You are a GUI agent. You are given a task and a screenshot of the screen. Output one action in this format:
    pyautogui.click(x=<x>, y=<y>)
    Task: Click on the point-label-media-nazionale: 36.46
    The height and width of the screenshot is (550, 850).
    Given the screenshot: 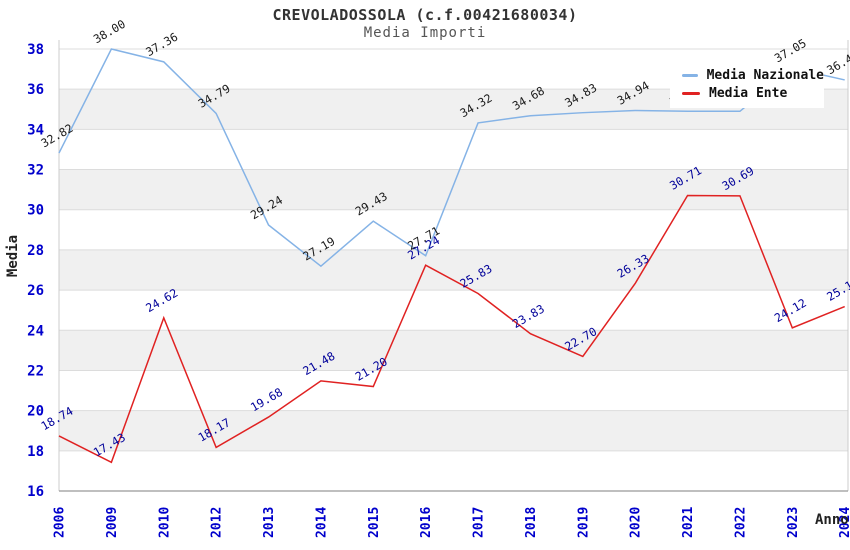 What is the action you would take?
    pyautogui.click(x=837, y=62)
    